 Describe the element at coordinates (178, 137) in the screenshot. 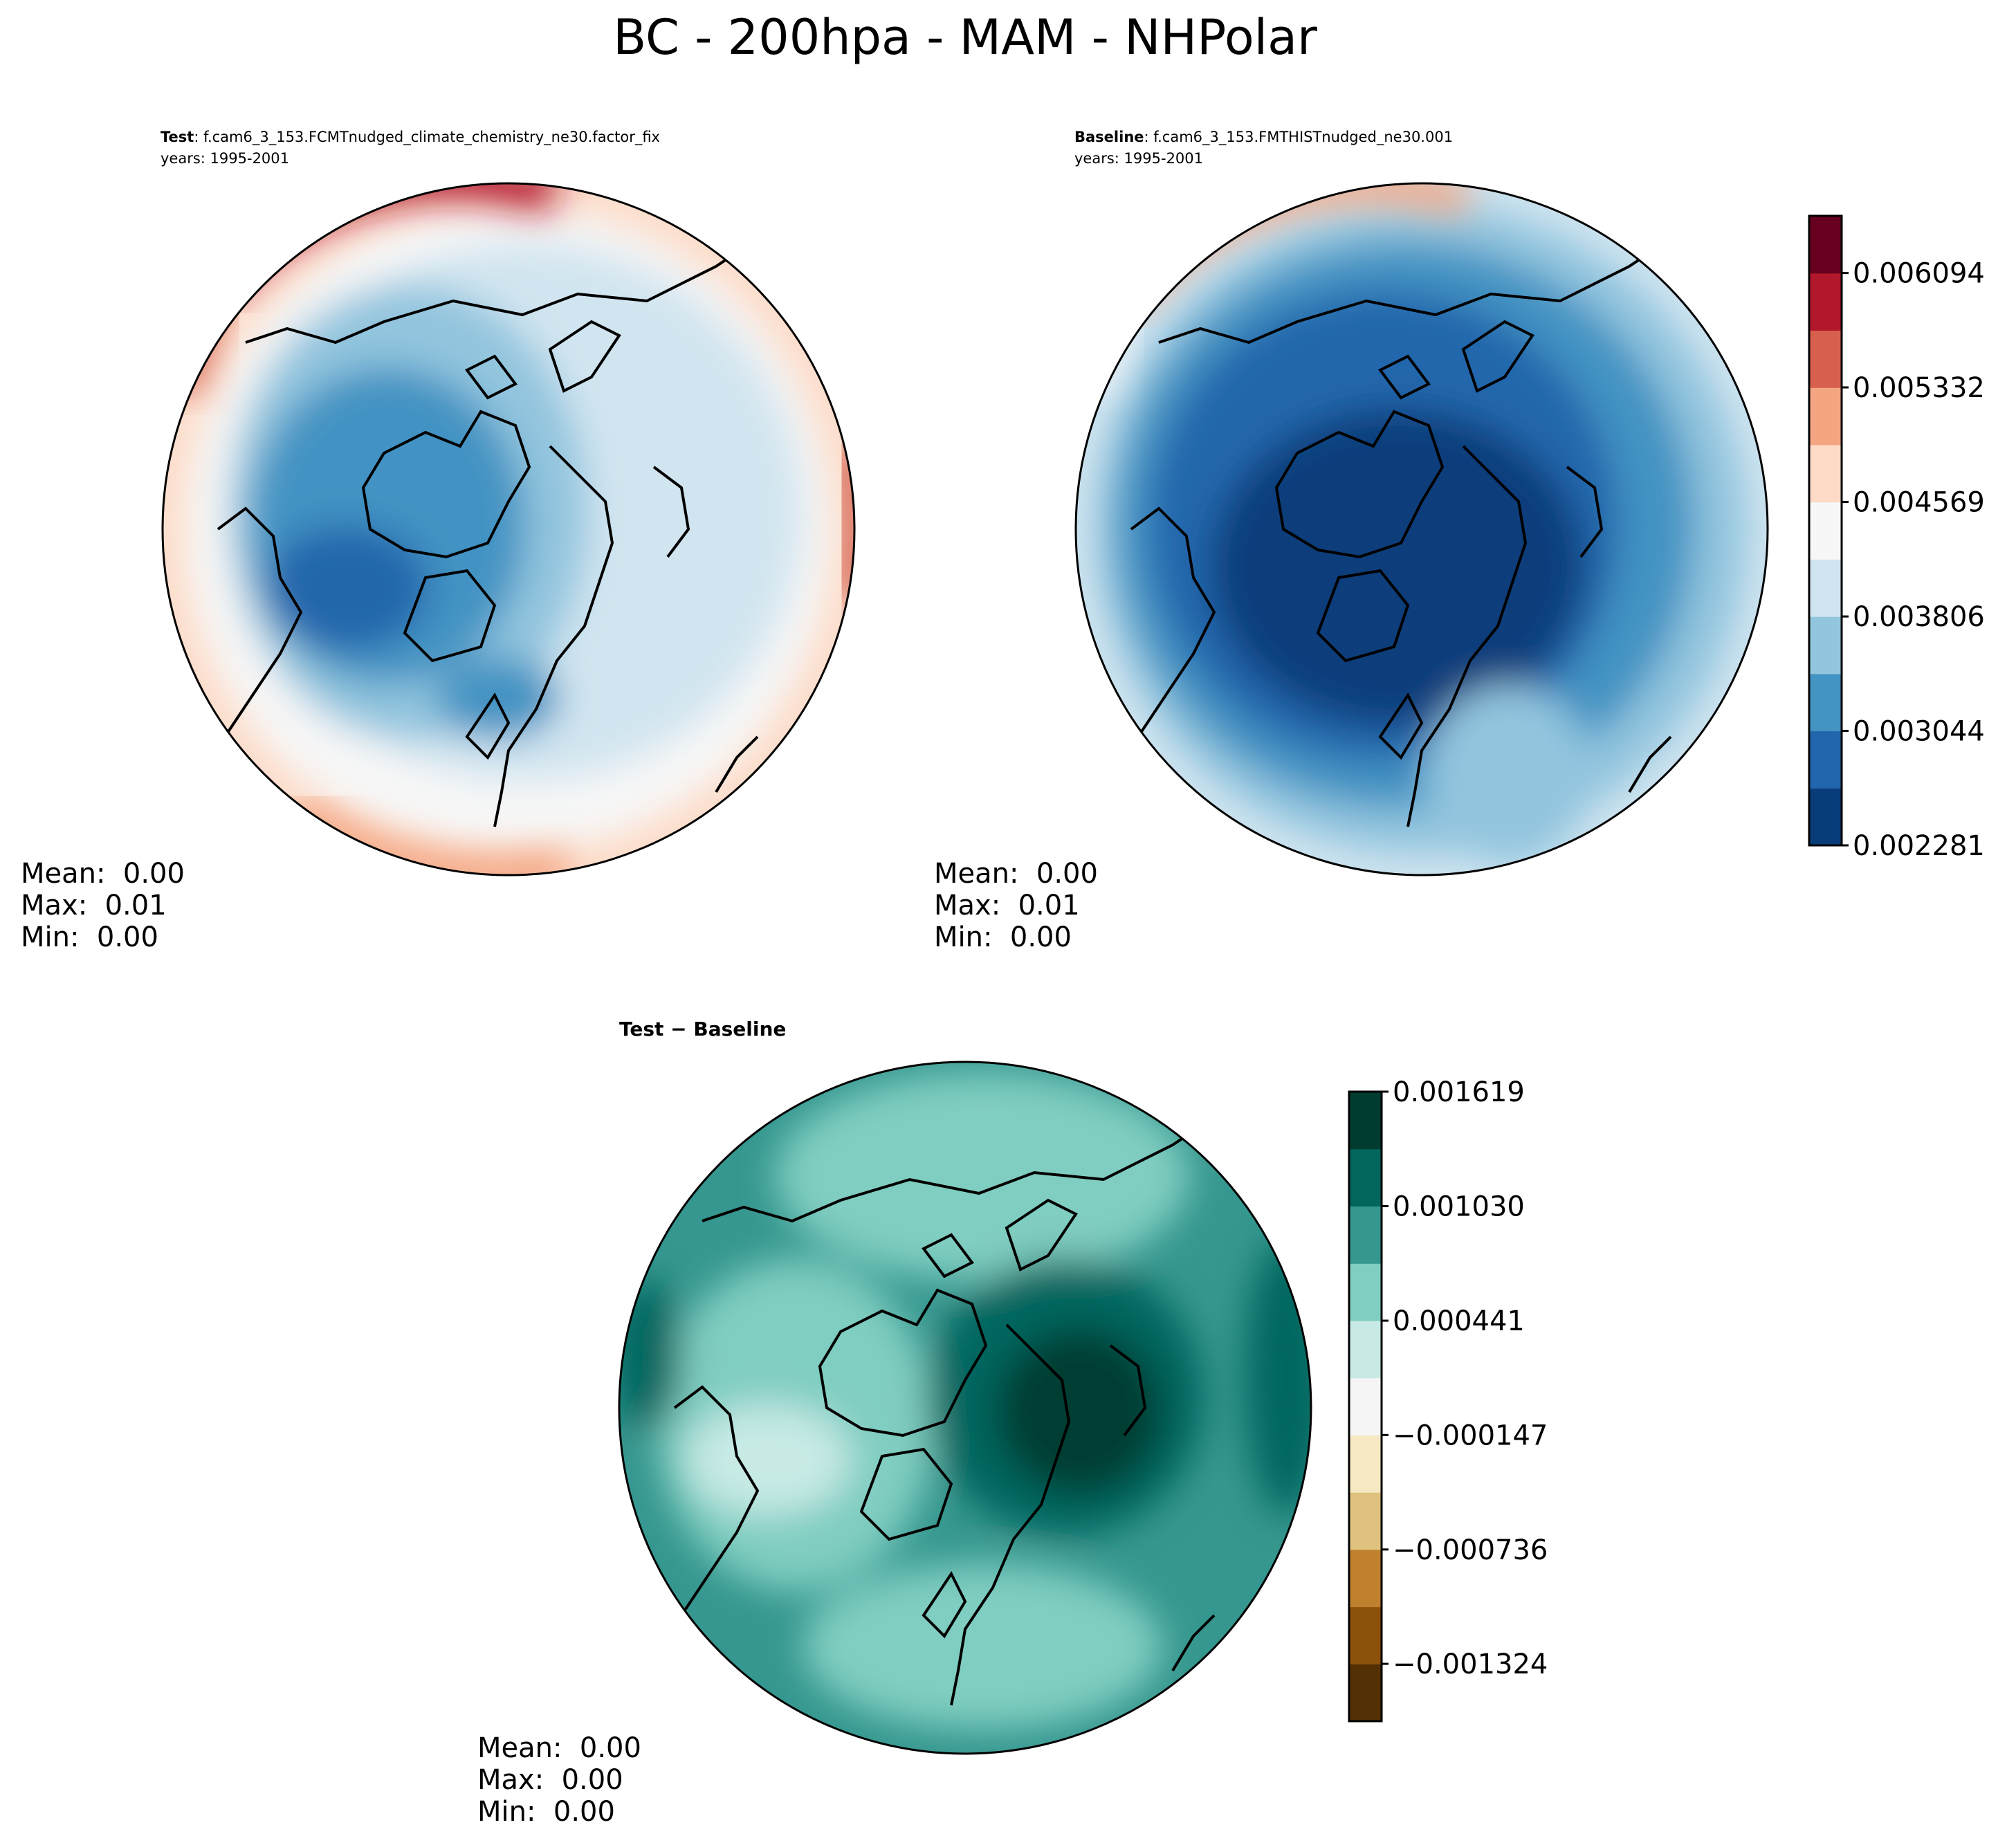

I see `panel-test-title-label: Test` at that location.